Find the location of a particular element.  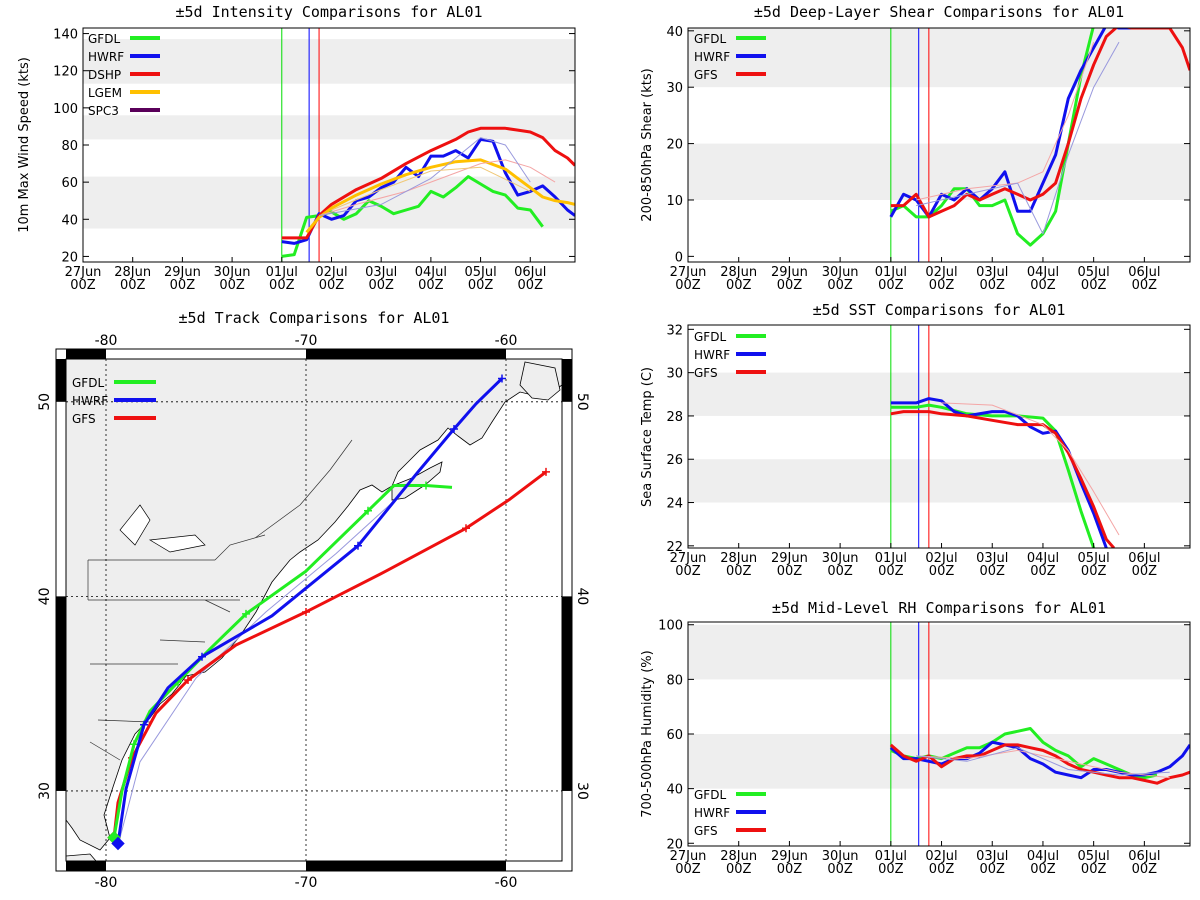

rh-xtick-hour-4: 00Z is located at coordinates (891, 869).